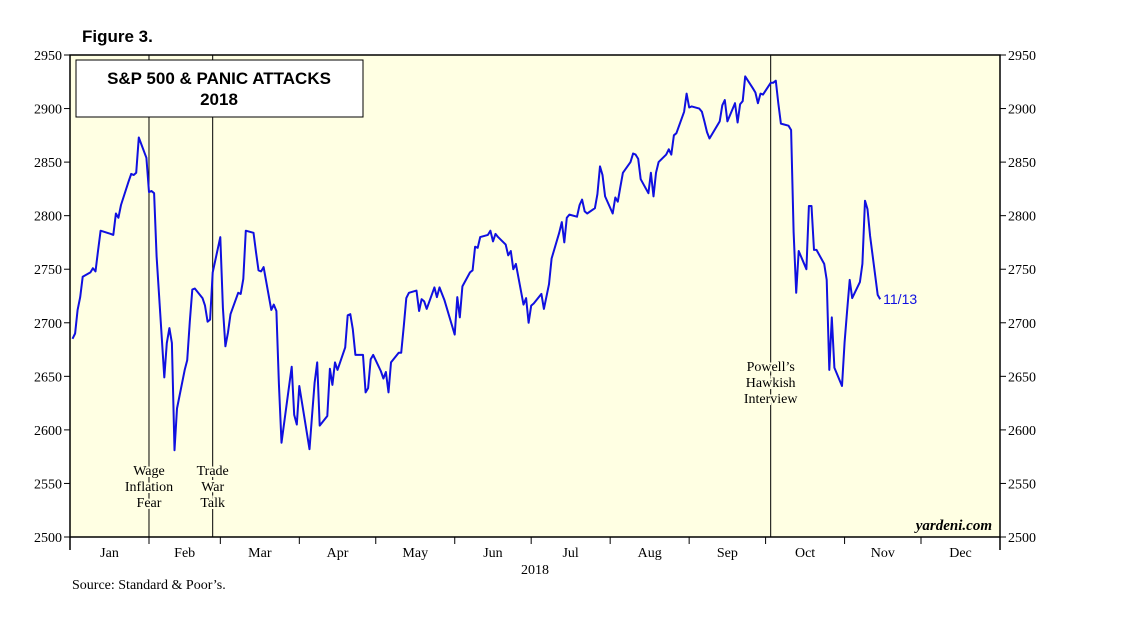 The height and width of the screenshot is (621, 1138). I want to click on y-tick-label-right: 2750, so click(1022, 270).